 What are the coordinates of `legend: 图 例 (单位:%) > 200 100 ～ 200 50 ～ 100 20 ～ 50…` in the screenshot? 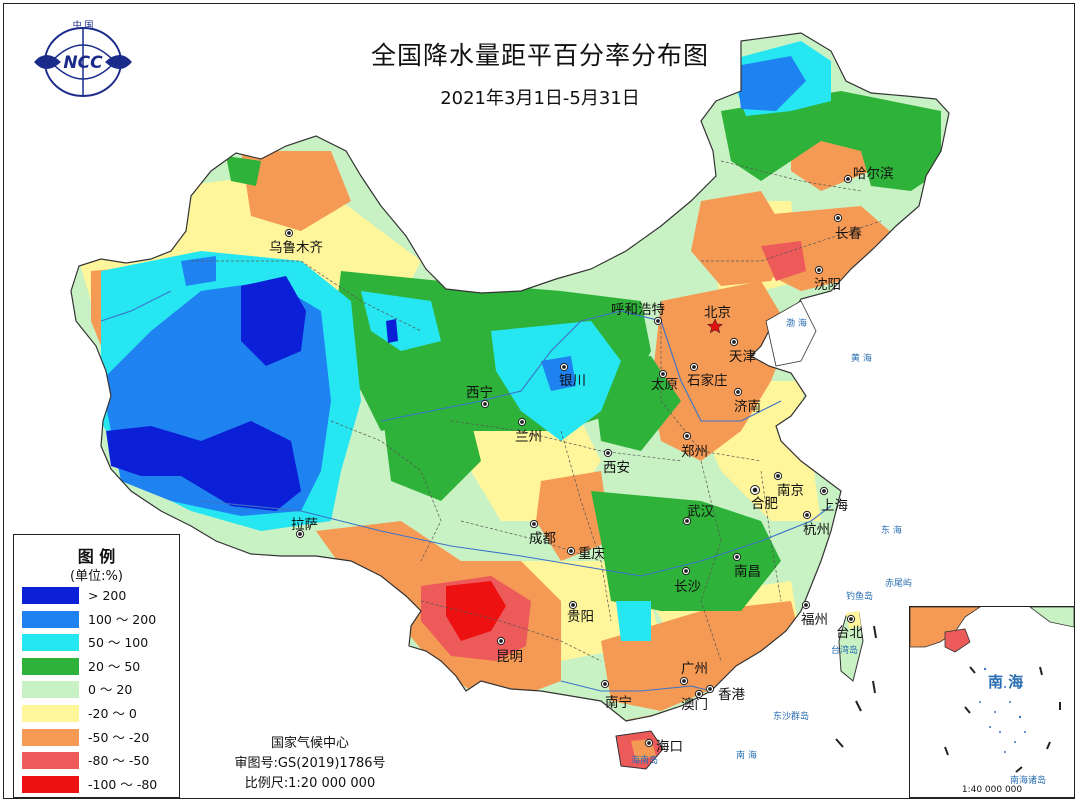 It's located at (96, 666).